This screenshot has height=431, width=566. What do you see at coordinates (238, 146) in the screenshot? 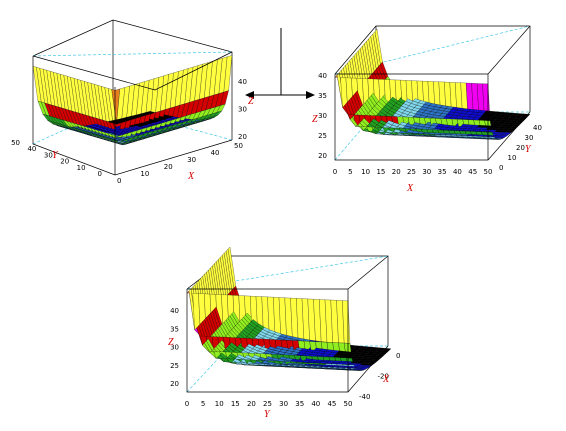
I see `plot1-x-tick-label: 50` at bounding box center [238, 146].